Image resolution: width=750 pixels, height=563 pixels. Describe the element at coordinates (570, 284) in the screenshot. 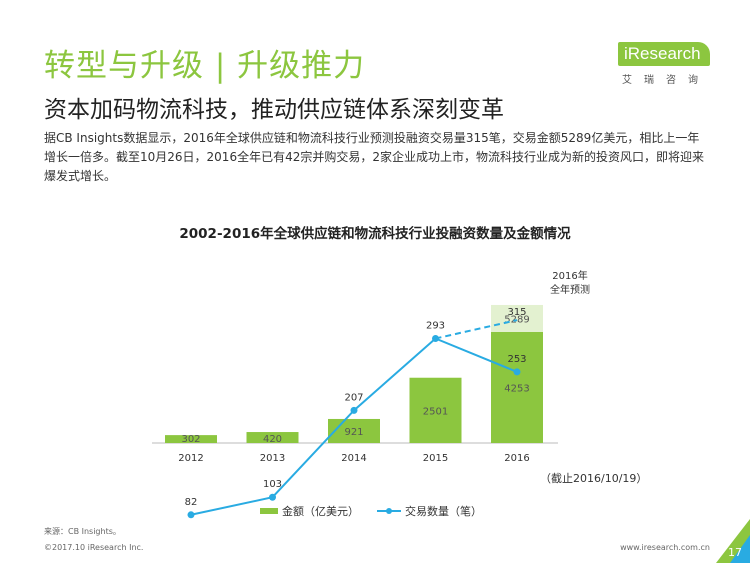

I see `forecast-note: 2016年 全年预测` at that location.